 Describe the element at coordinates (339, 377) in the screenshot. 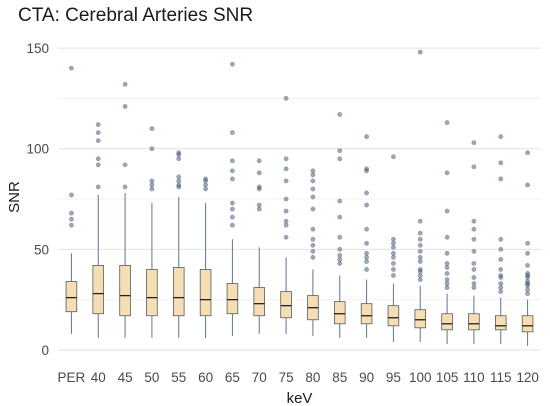

I see `x-tick-label: 85` at that location.